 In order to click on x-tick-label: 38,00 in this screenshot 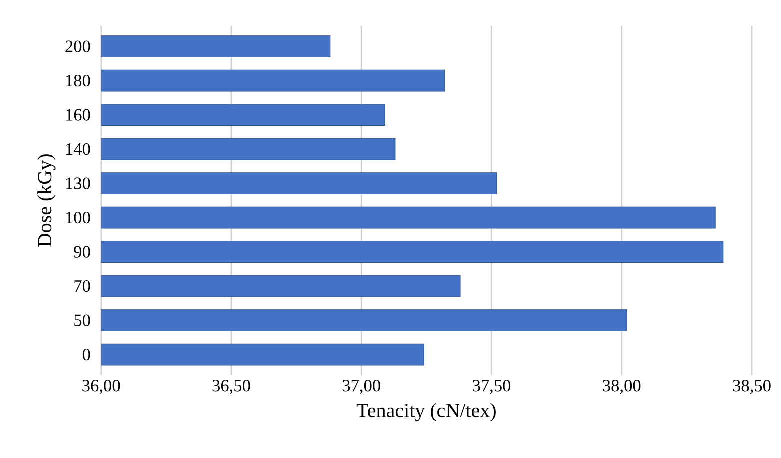, I will do `click(622, 387)`.